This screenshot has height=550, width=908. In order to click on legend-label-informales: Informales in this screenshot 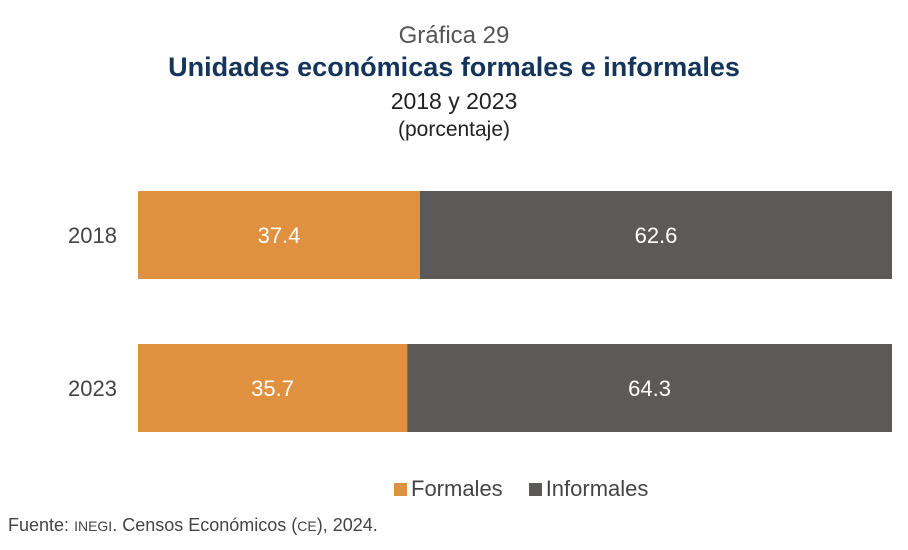, I will do `click(597, 488)`.